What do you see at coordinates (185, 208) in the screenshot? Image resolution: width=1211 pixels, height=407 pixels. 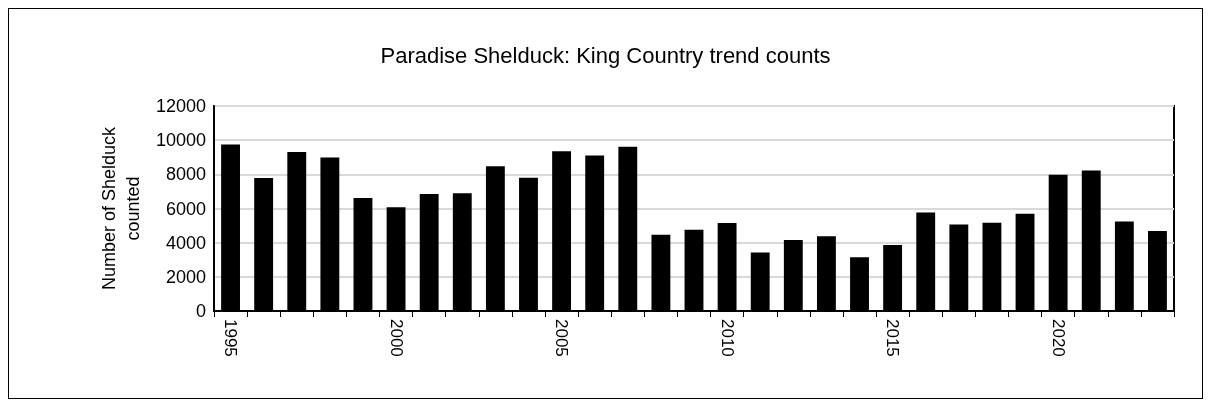 I see `y-tick-label: 6000` at bounding box center [185, 208].